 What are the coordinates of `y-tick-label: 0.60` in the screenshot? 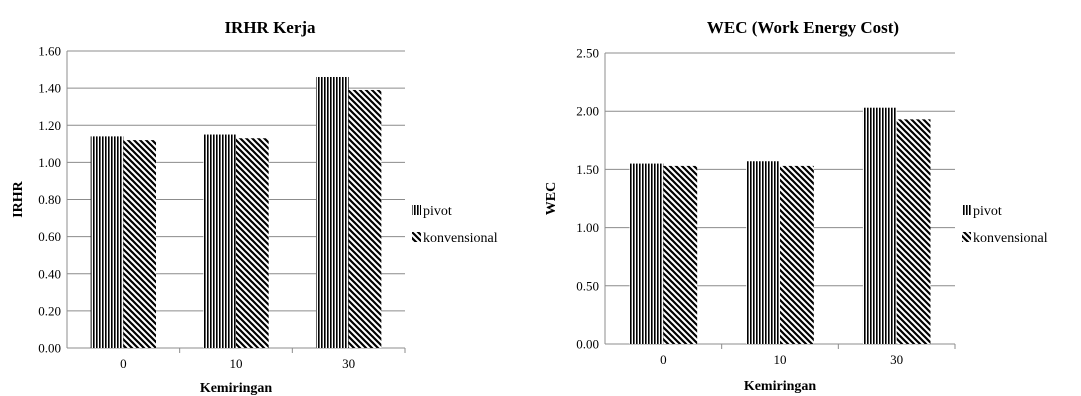 It's located at (49, 236).